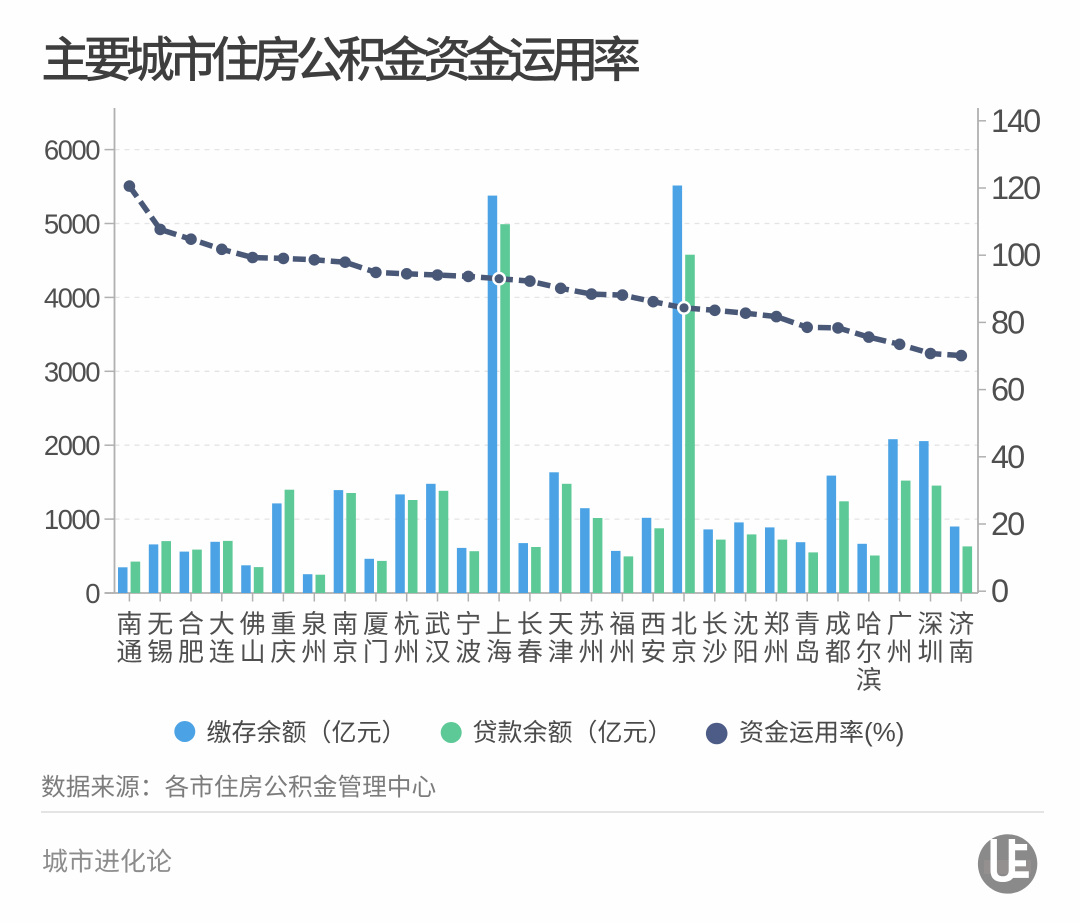 This screenshot has height=923, width=1080. I want to click on svg-text: 3000, so click(72, 371).